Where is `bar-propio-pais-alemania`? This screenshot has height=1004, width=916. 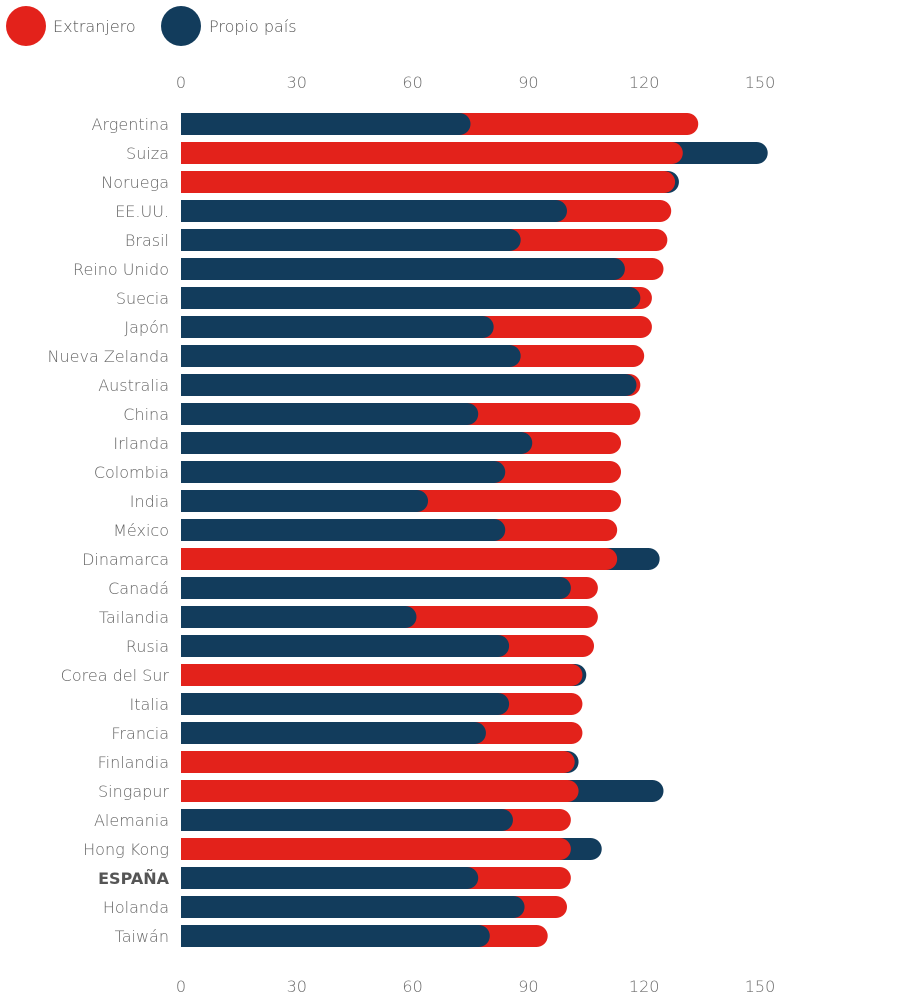 bar-propio-pais-alemania is located at coordinates (347, 820).